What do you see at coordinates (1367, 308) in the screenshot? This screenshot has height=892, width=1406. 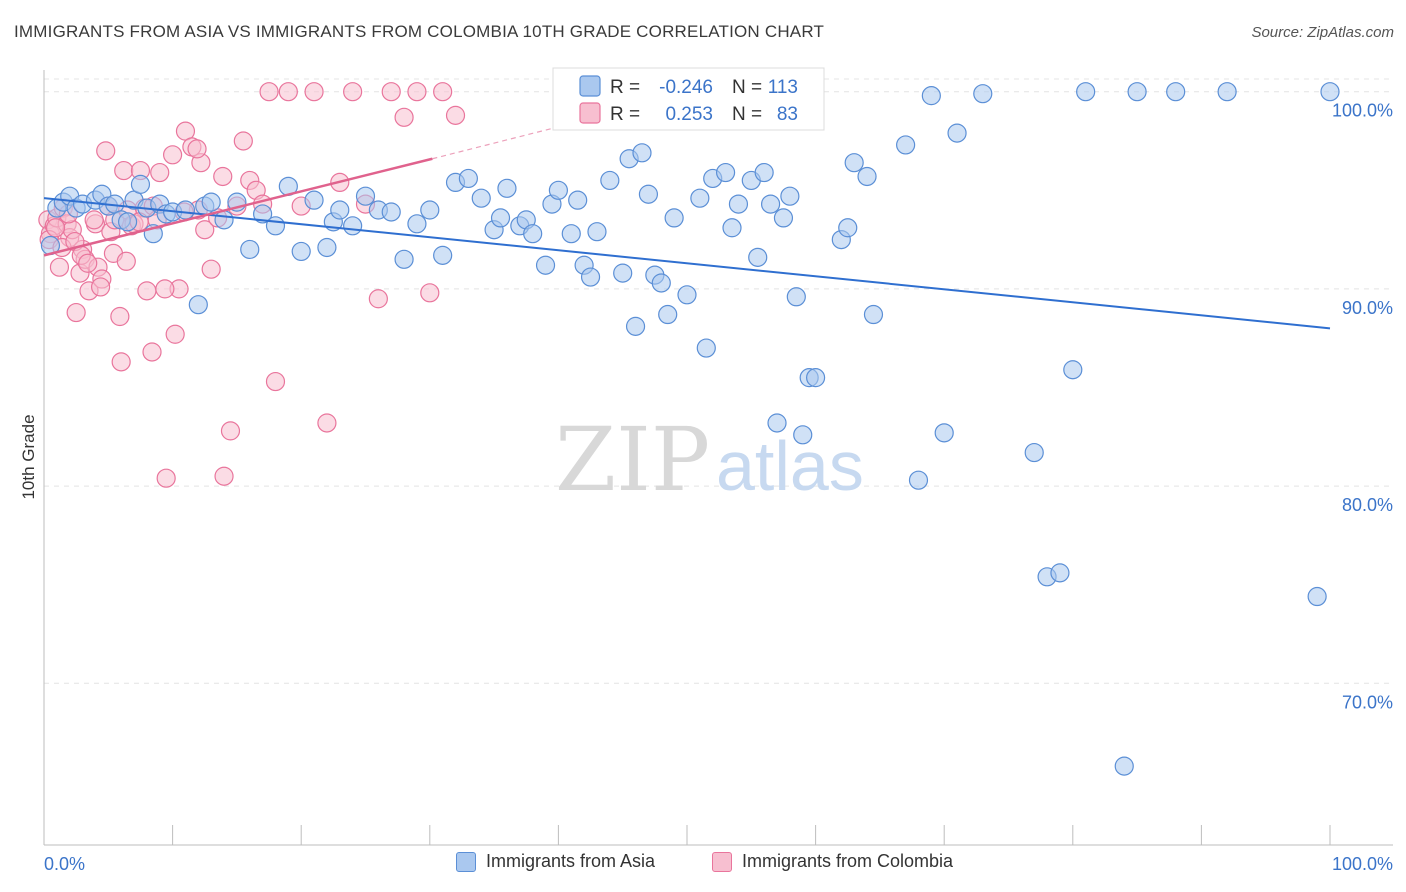 I see `y-tick-label: 90.0%` at bounding box center [1367, 308].